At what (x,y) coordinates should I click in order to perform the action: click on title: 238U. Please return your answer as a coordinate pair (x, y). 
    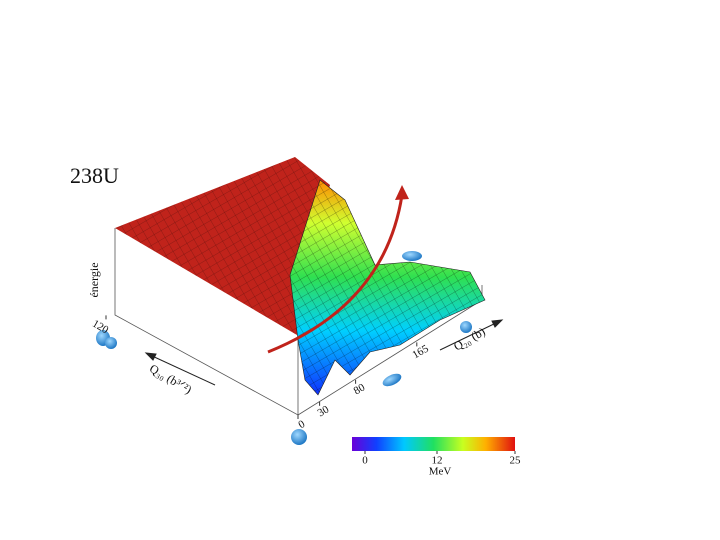
    Looking at the image, I should click on (94, 175).